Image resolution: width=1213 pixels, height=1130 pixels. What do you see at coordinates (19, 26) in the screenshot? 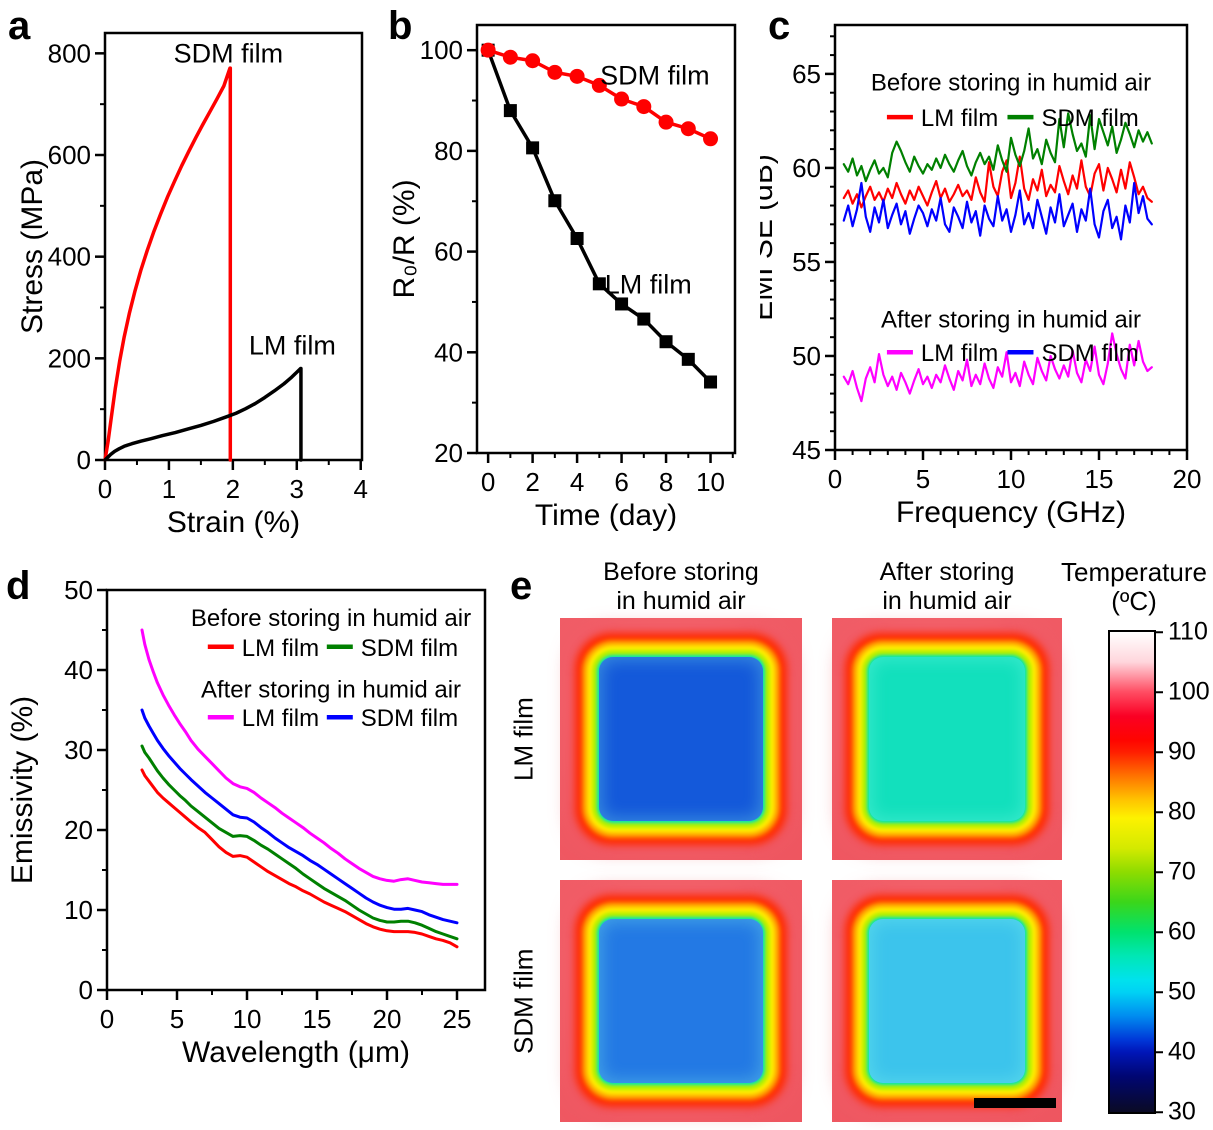
I see `panel-label-a: a` at bounding box center [19, 26].